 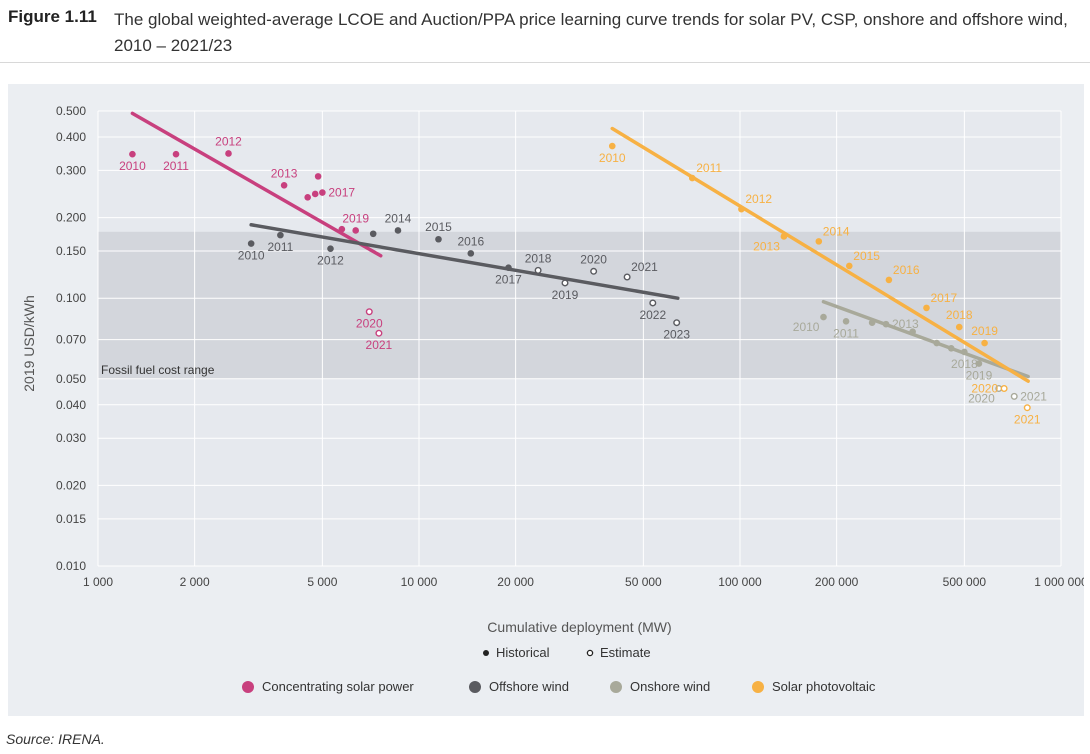 I want to click on legend-label: Solar photovoltaic, so click(x=824, y=686).